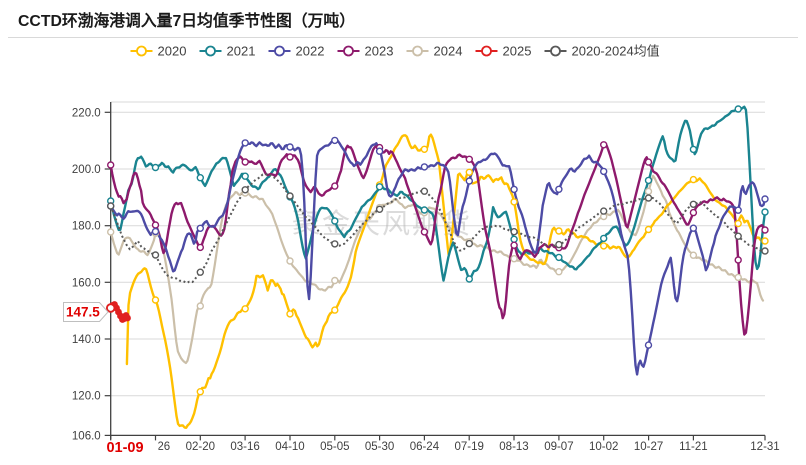 The height and width of the screenshot is (465, 806). Describe the element at coordinates (86, 283) in the screenshot. I see `svg-text: 160.0` at that location.